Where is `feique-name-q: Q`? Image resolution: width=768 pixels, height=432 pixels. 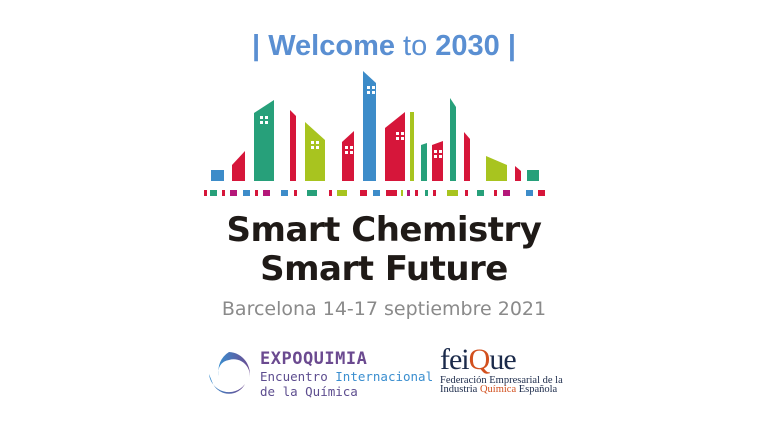
feique-name-q: Q is located at coordinates (479, 359).